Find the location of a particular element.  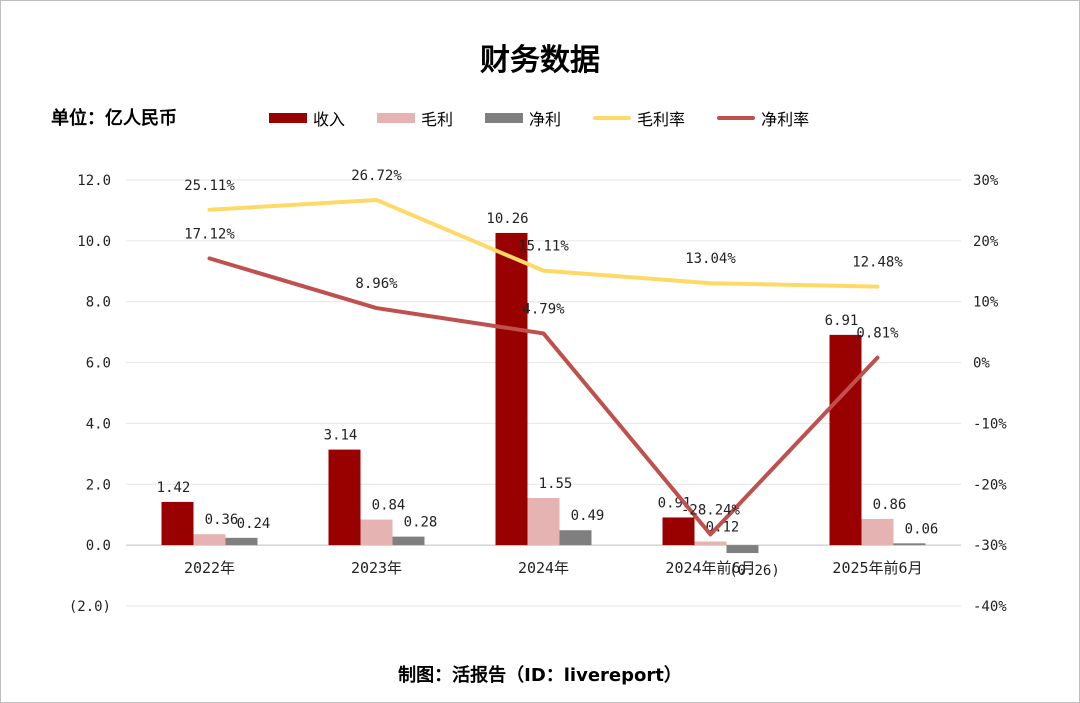

legend-swatch-revenue is located at coordinates (288, 118).